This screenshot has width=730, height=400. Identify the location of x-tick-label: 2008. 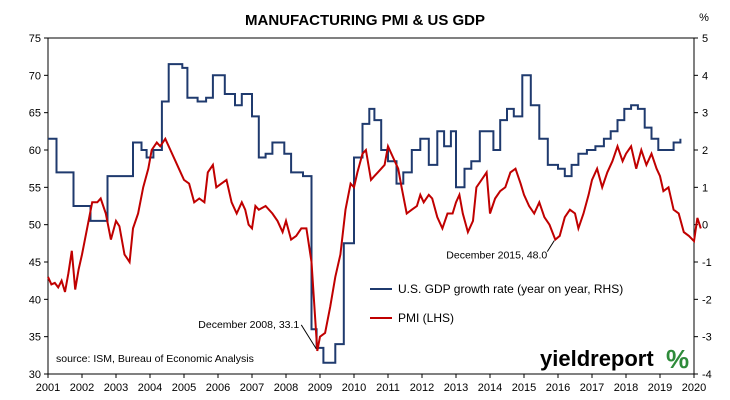
(286, 388).